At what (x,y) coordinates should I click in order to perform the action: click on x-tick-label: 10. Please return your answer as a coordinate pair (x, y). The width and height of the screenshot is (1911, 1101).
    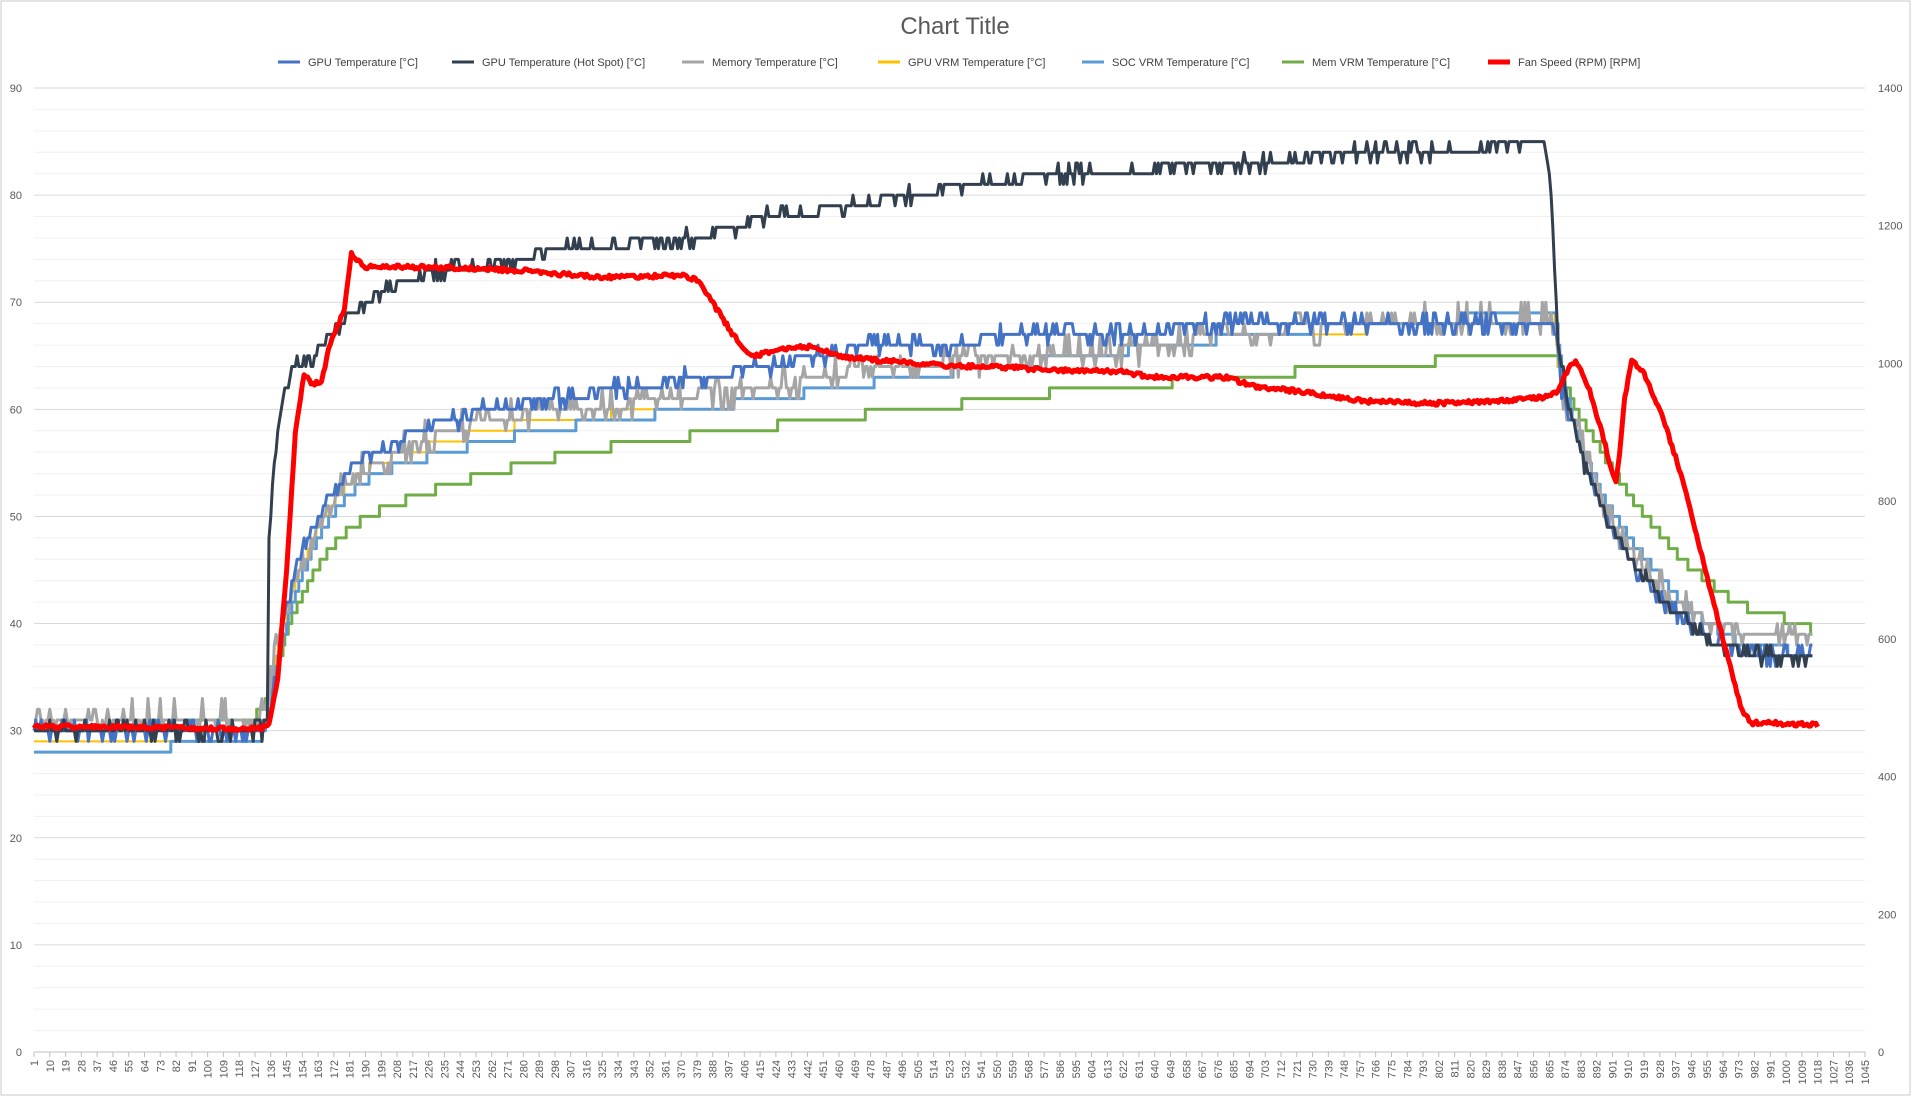
    Looking at the image, I should click on (51, 1066).